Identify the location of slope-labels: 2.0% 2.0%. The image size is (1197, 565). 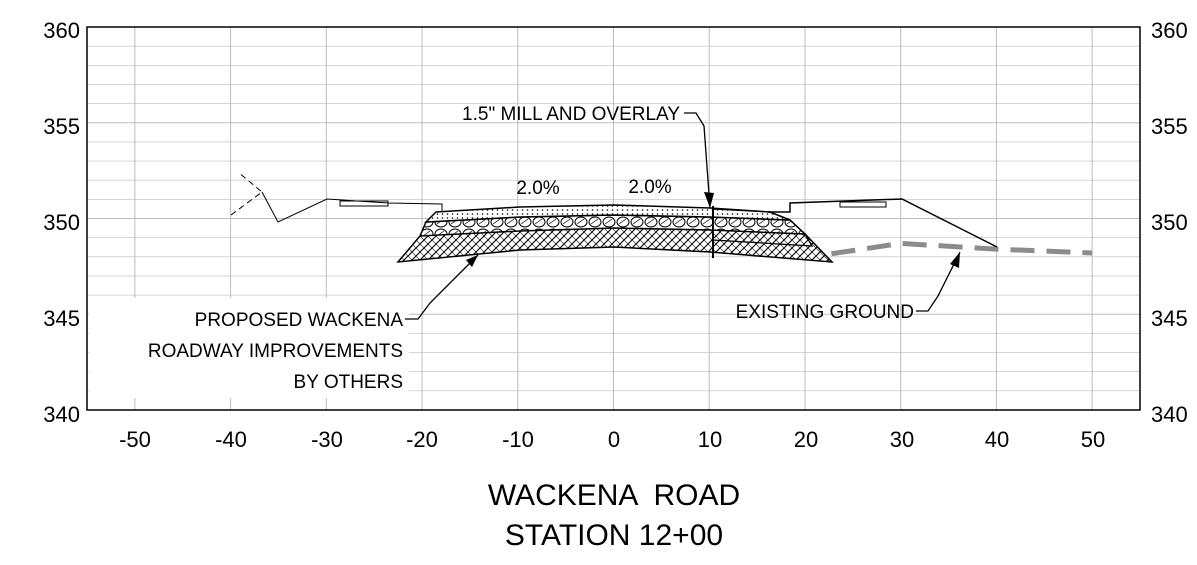
(593, 188).